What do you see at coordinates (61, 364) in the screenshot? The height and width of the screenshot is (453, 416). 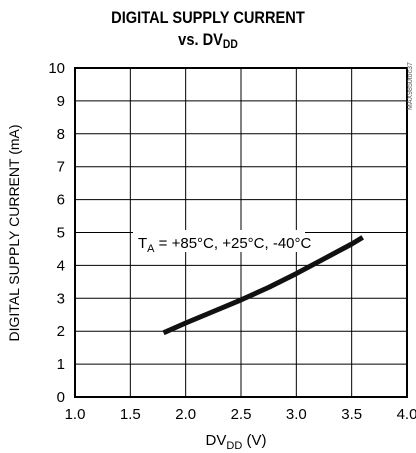 I see `y-tick-label: 1` at bounding box center [61, 364].